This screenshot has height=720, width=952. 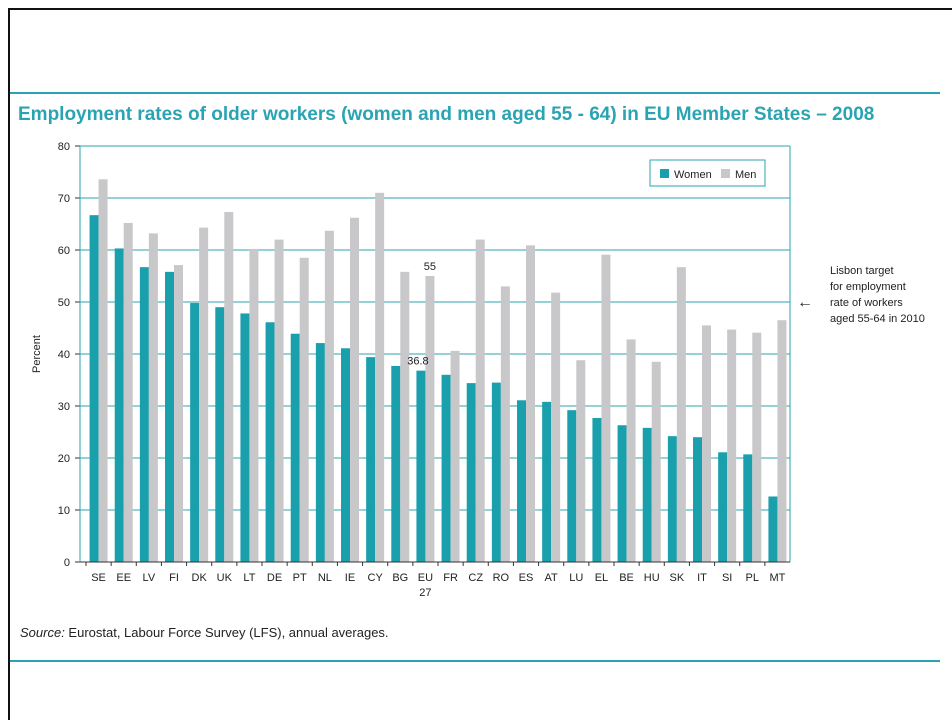 I want to click on x-tick-label: DK, so click(x=200, y=578).